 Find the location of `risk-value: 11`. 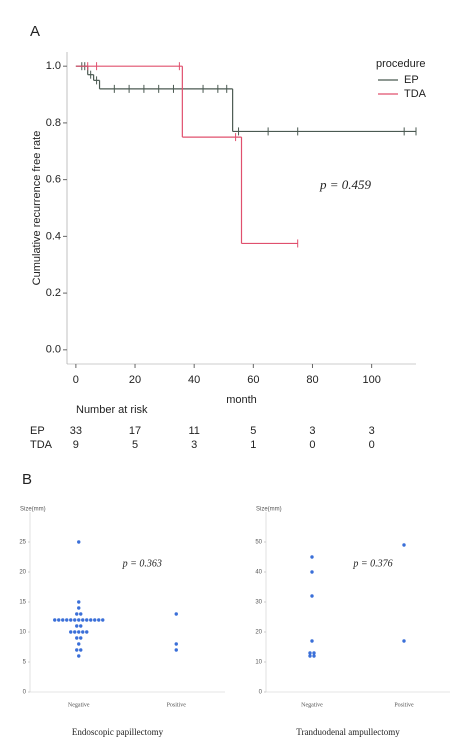

risk-value: 11 is located at coordinates (193, 431).